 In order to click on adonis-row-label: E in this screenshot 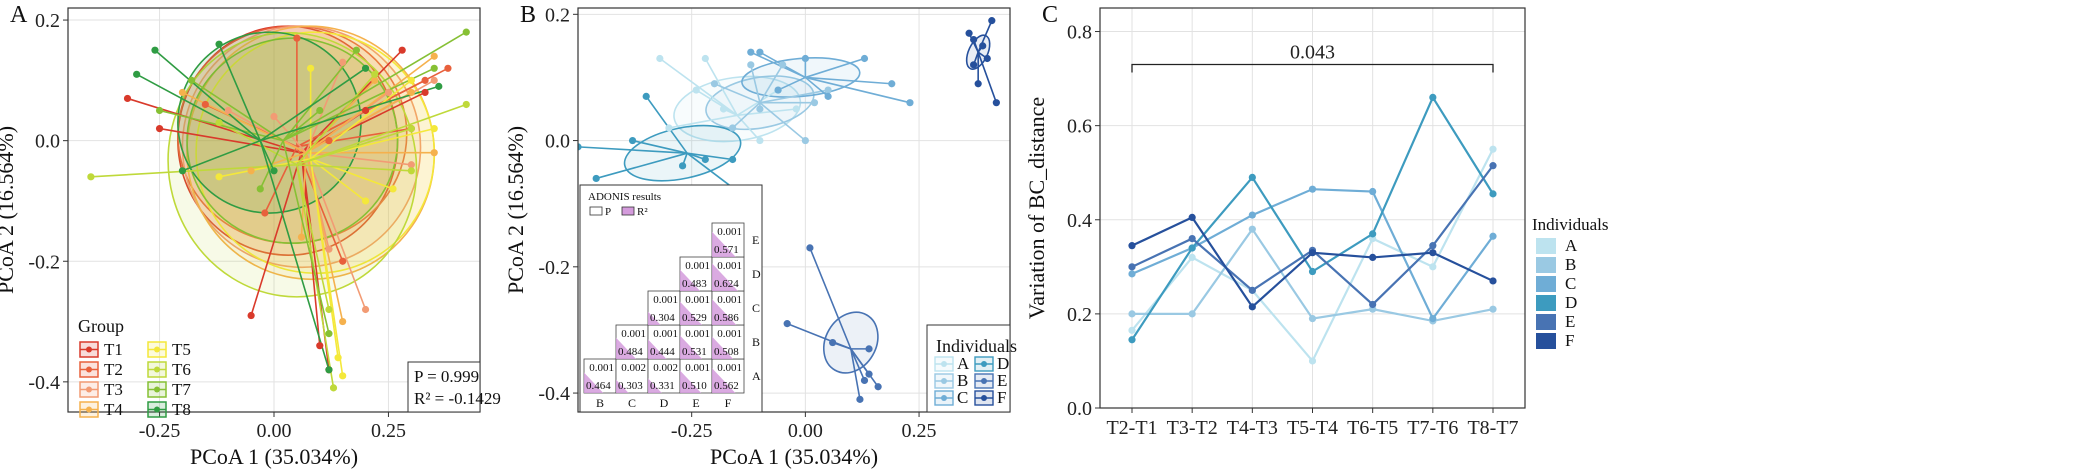, I will do `click(755, 240)`.